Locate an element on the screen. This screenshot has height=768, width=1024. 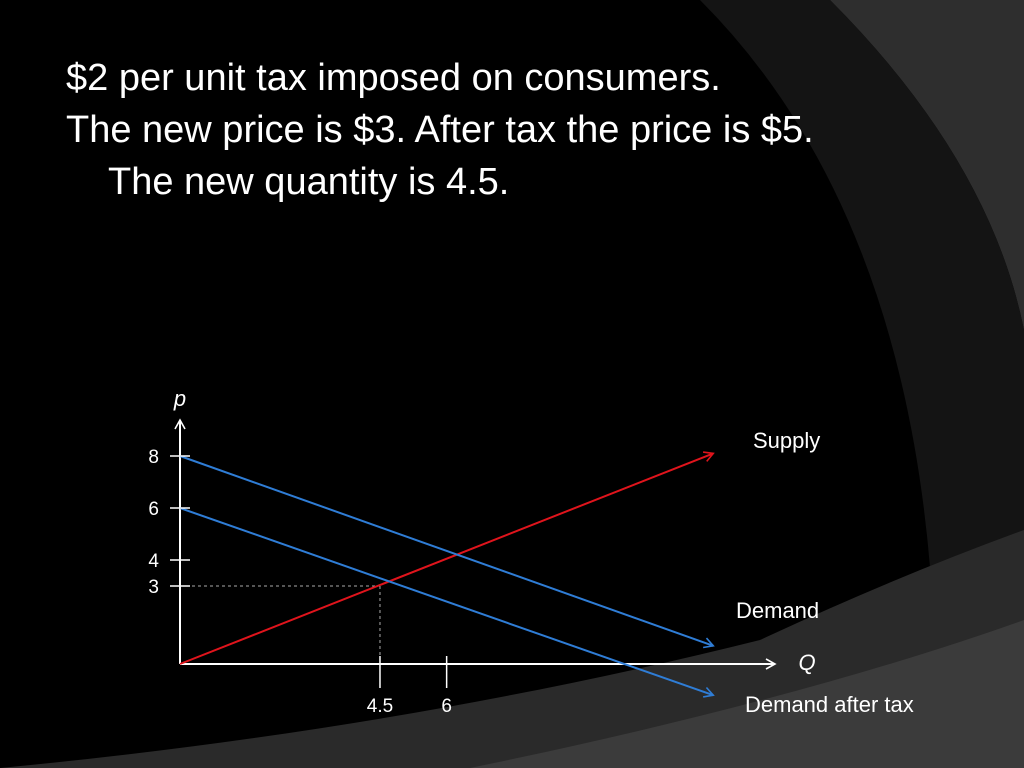
demand-label: Demand is located at coordinates (777, 610).